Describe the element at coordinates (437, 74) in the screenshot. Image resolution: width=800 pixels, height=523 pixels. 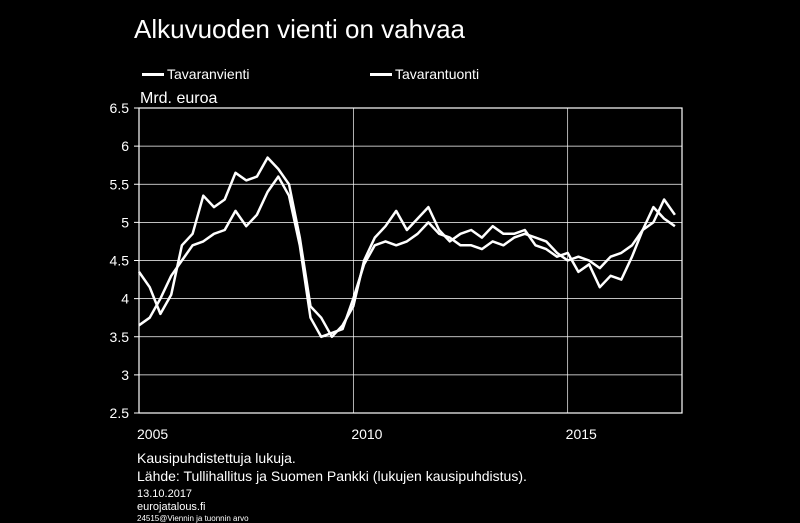
I see `legend-label-import: Tavarantuonti` at that location.